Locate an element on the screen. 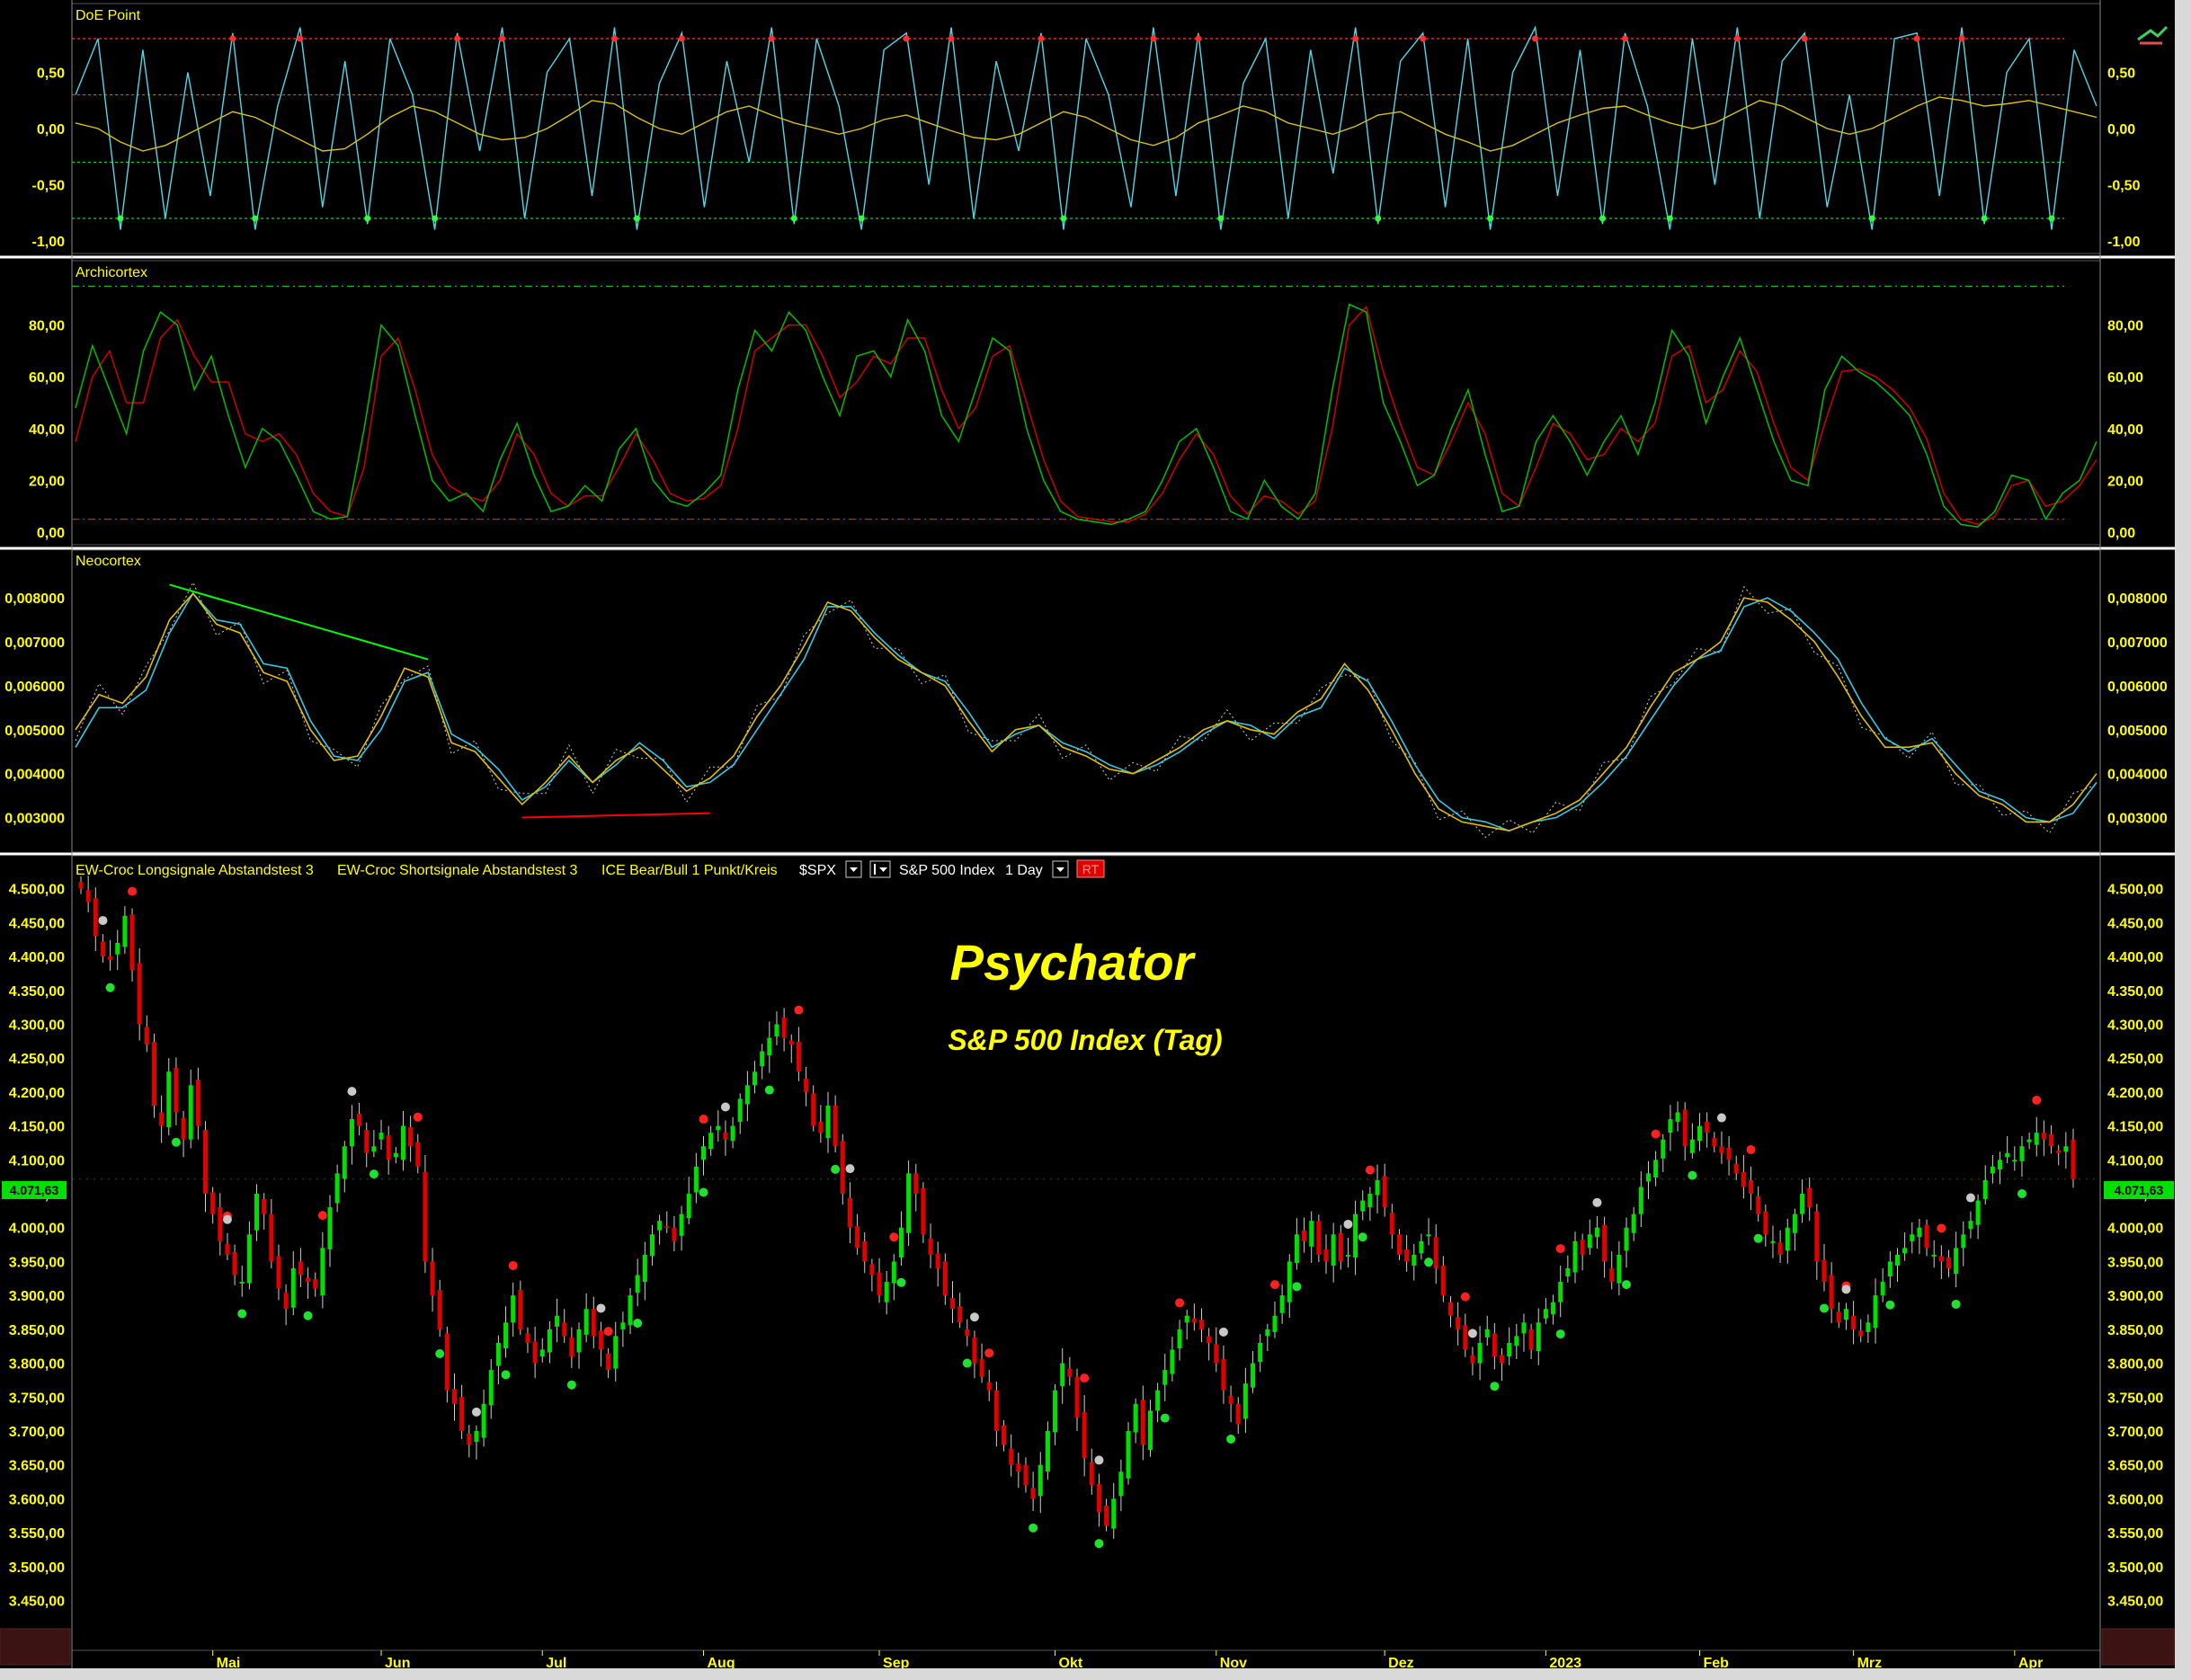 The image size is (2191, 1680). y-tick-label-right: 0,50 is located at coordinates (2121, 74).